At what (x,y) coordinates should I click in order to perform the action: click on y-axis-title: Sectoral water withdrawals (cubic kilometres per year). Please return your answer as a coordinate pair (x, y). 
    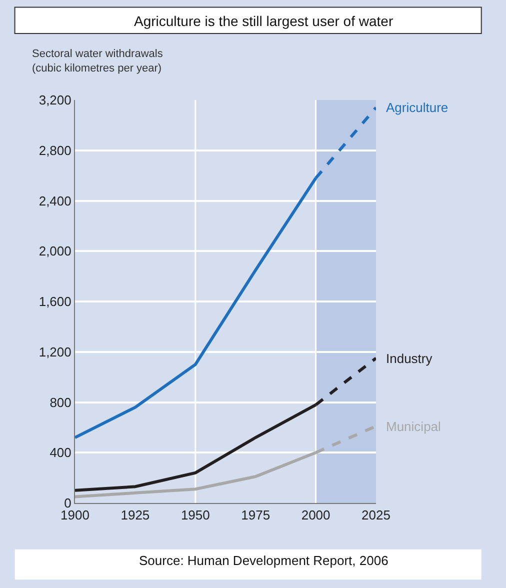
    Looking at the image, I should click on (98, 61).